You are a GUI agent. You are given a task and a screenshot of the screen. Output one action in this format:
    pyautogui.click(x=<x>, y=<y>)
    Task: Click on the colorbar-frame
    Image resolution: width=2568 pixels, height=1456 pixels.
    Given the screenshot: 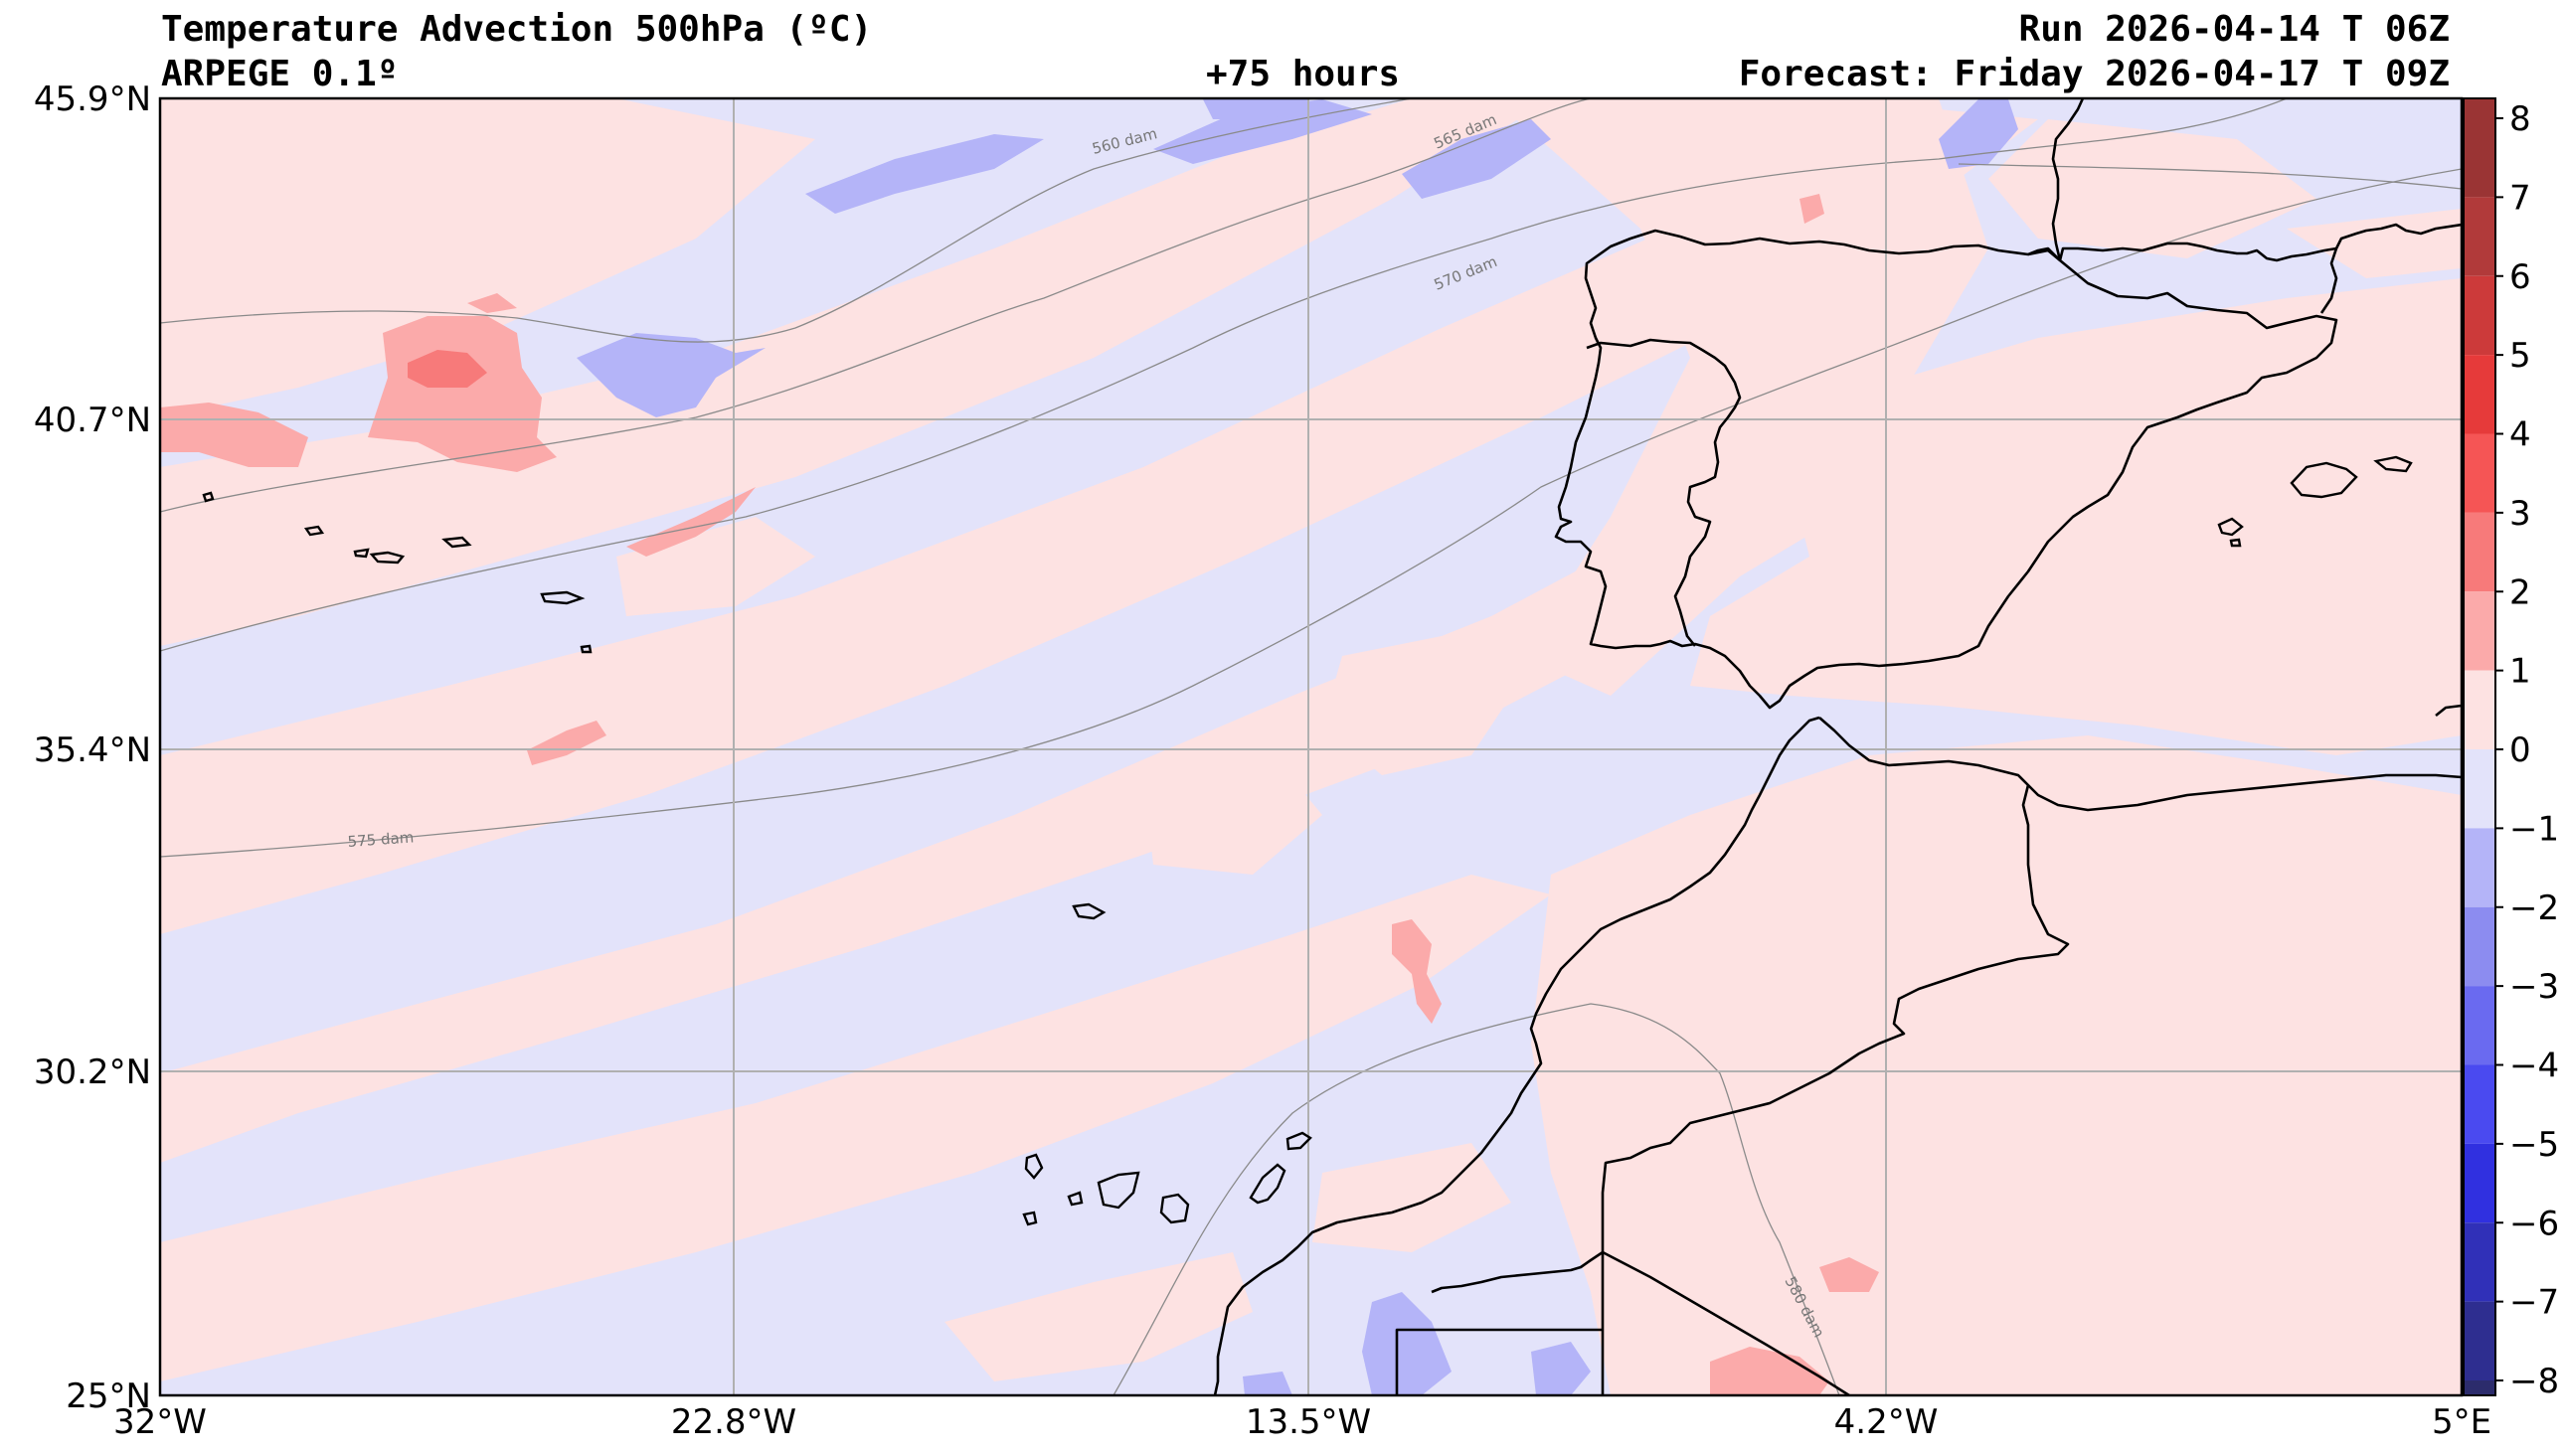 What is the action you would take?
    pyautogui.click(x=2480, y=746)
    